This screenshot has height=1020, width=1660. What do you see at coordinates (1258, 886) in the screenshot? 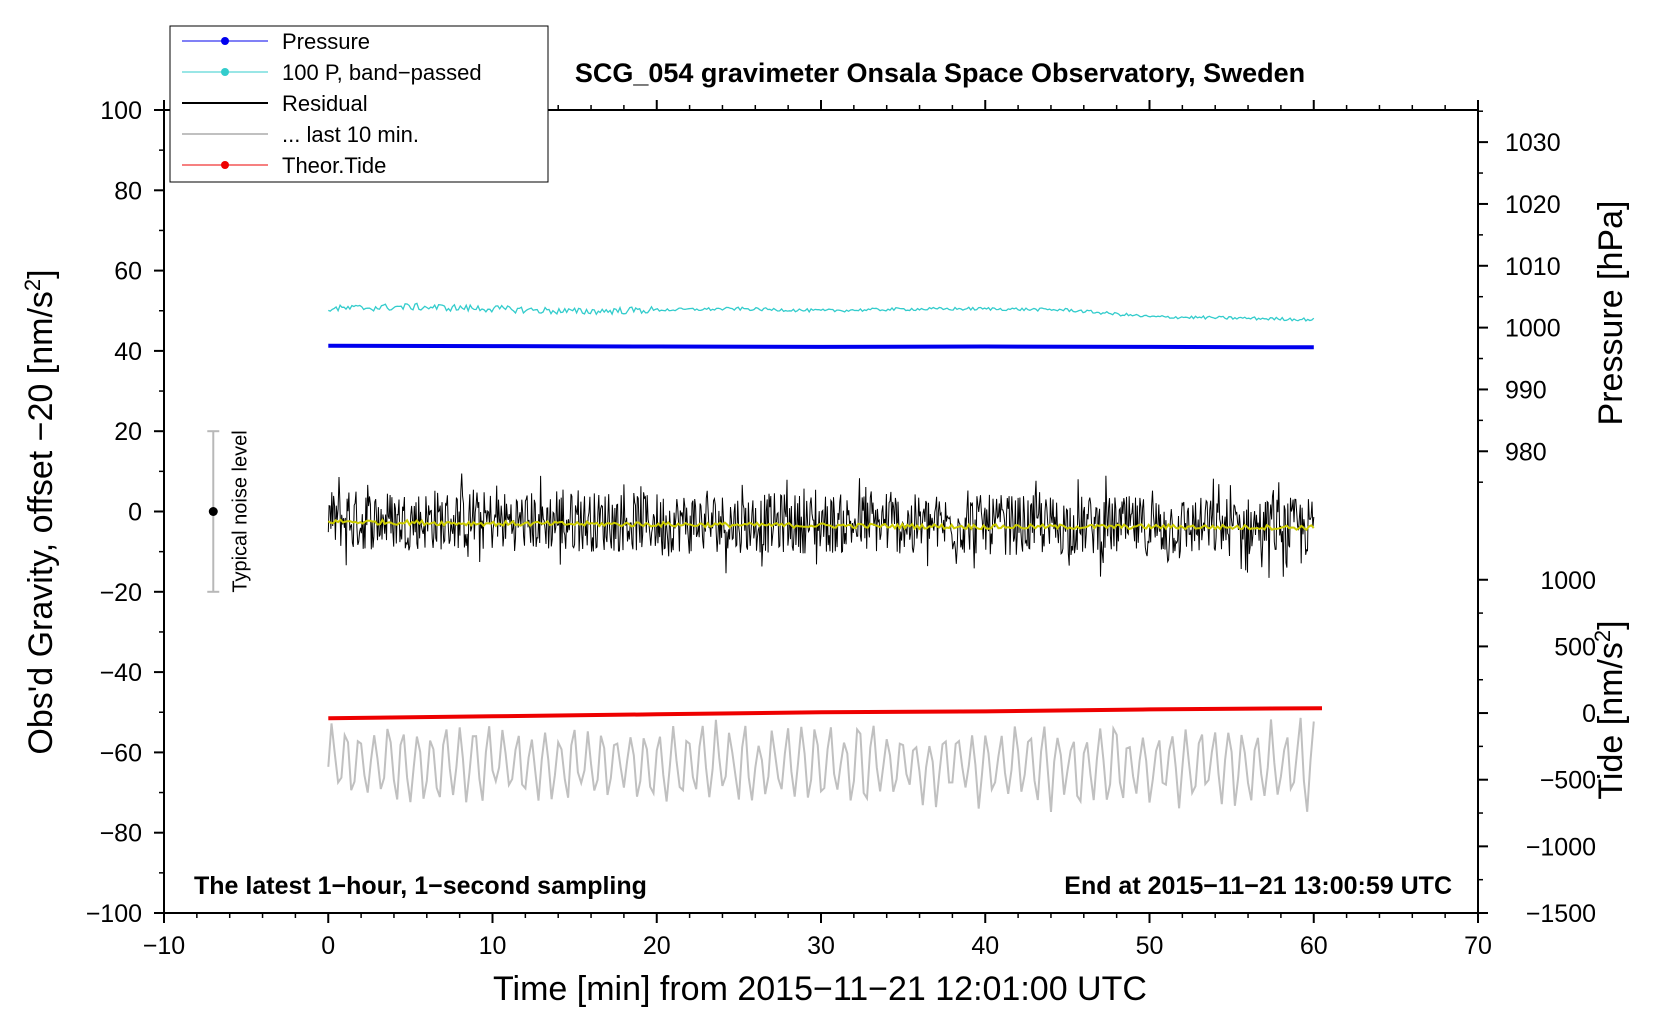
I see `annotation-end-time: End at 2015−11−21 13:00:59 UTC` at bounding box center [1258, 886].